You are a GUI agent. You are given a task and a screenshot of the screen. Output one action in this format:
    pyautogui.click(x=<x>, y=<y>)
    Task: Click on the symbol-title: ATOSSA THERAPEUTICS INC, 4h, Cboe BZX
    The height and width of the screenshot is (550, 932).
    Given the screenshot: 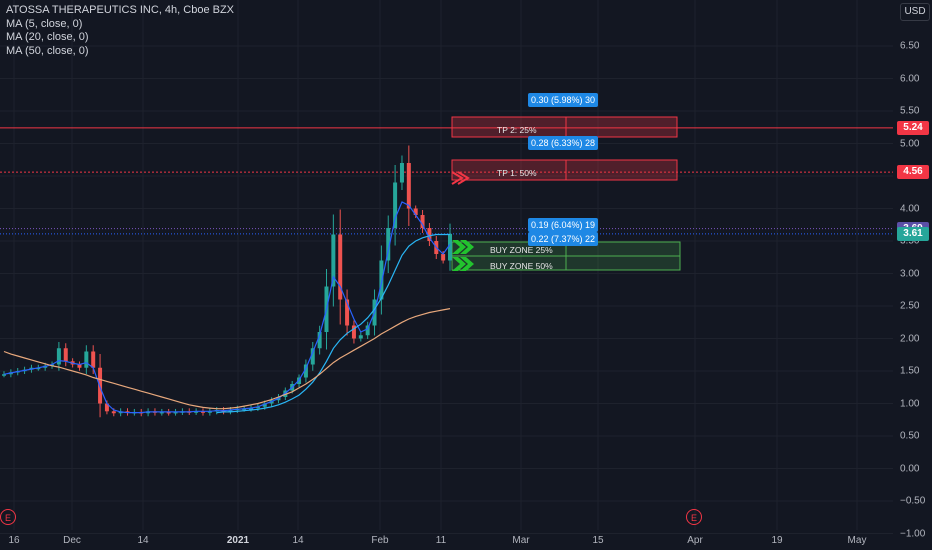 What is the action you would take?
    pyautogui.click(x=120, y=10)
    